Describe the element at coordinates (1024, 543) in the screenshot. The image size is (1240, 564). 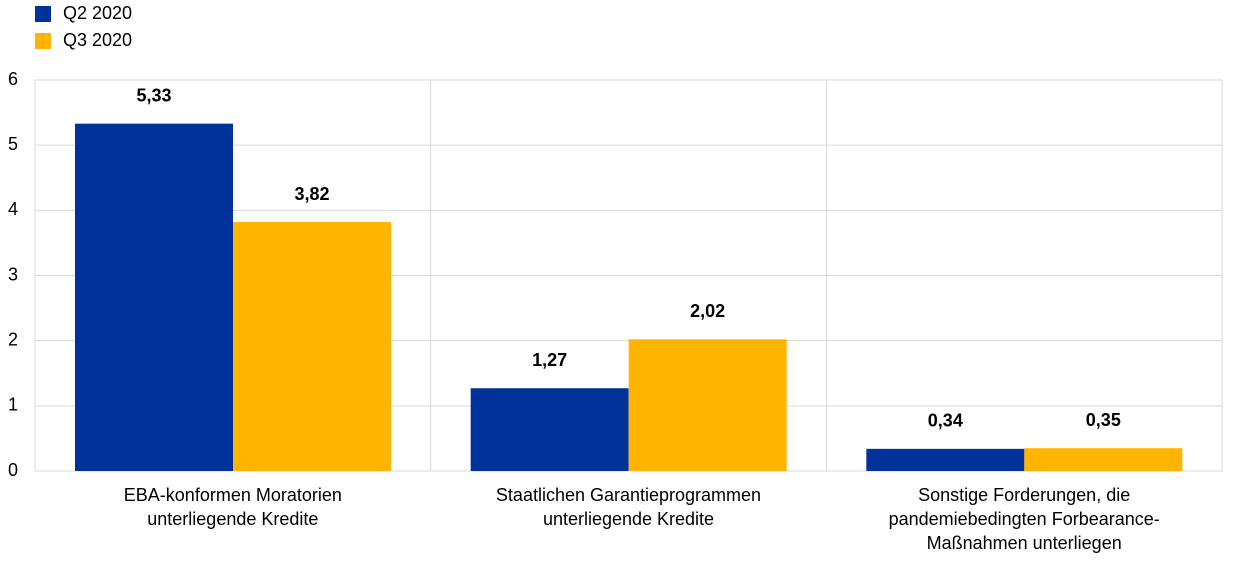
I see `x-tick-label: Maßnahmen unterliegen` at that location.